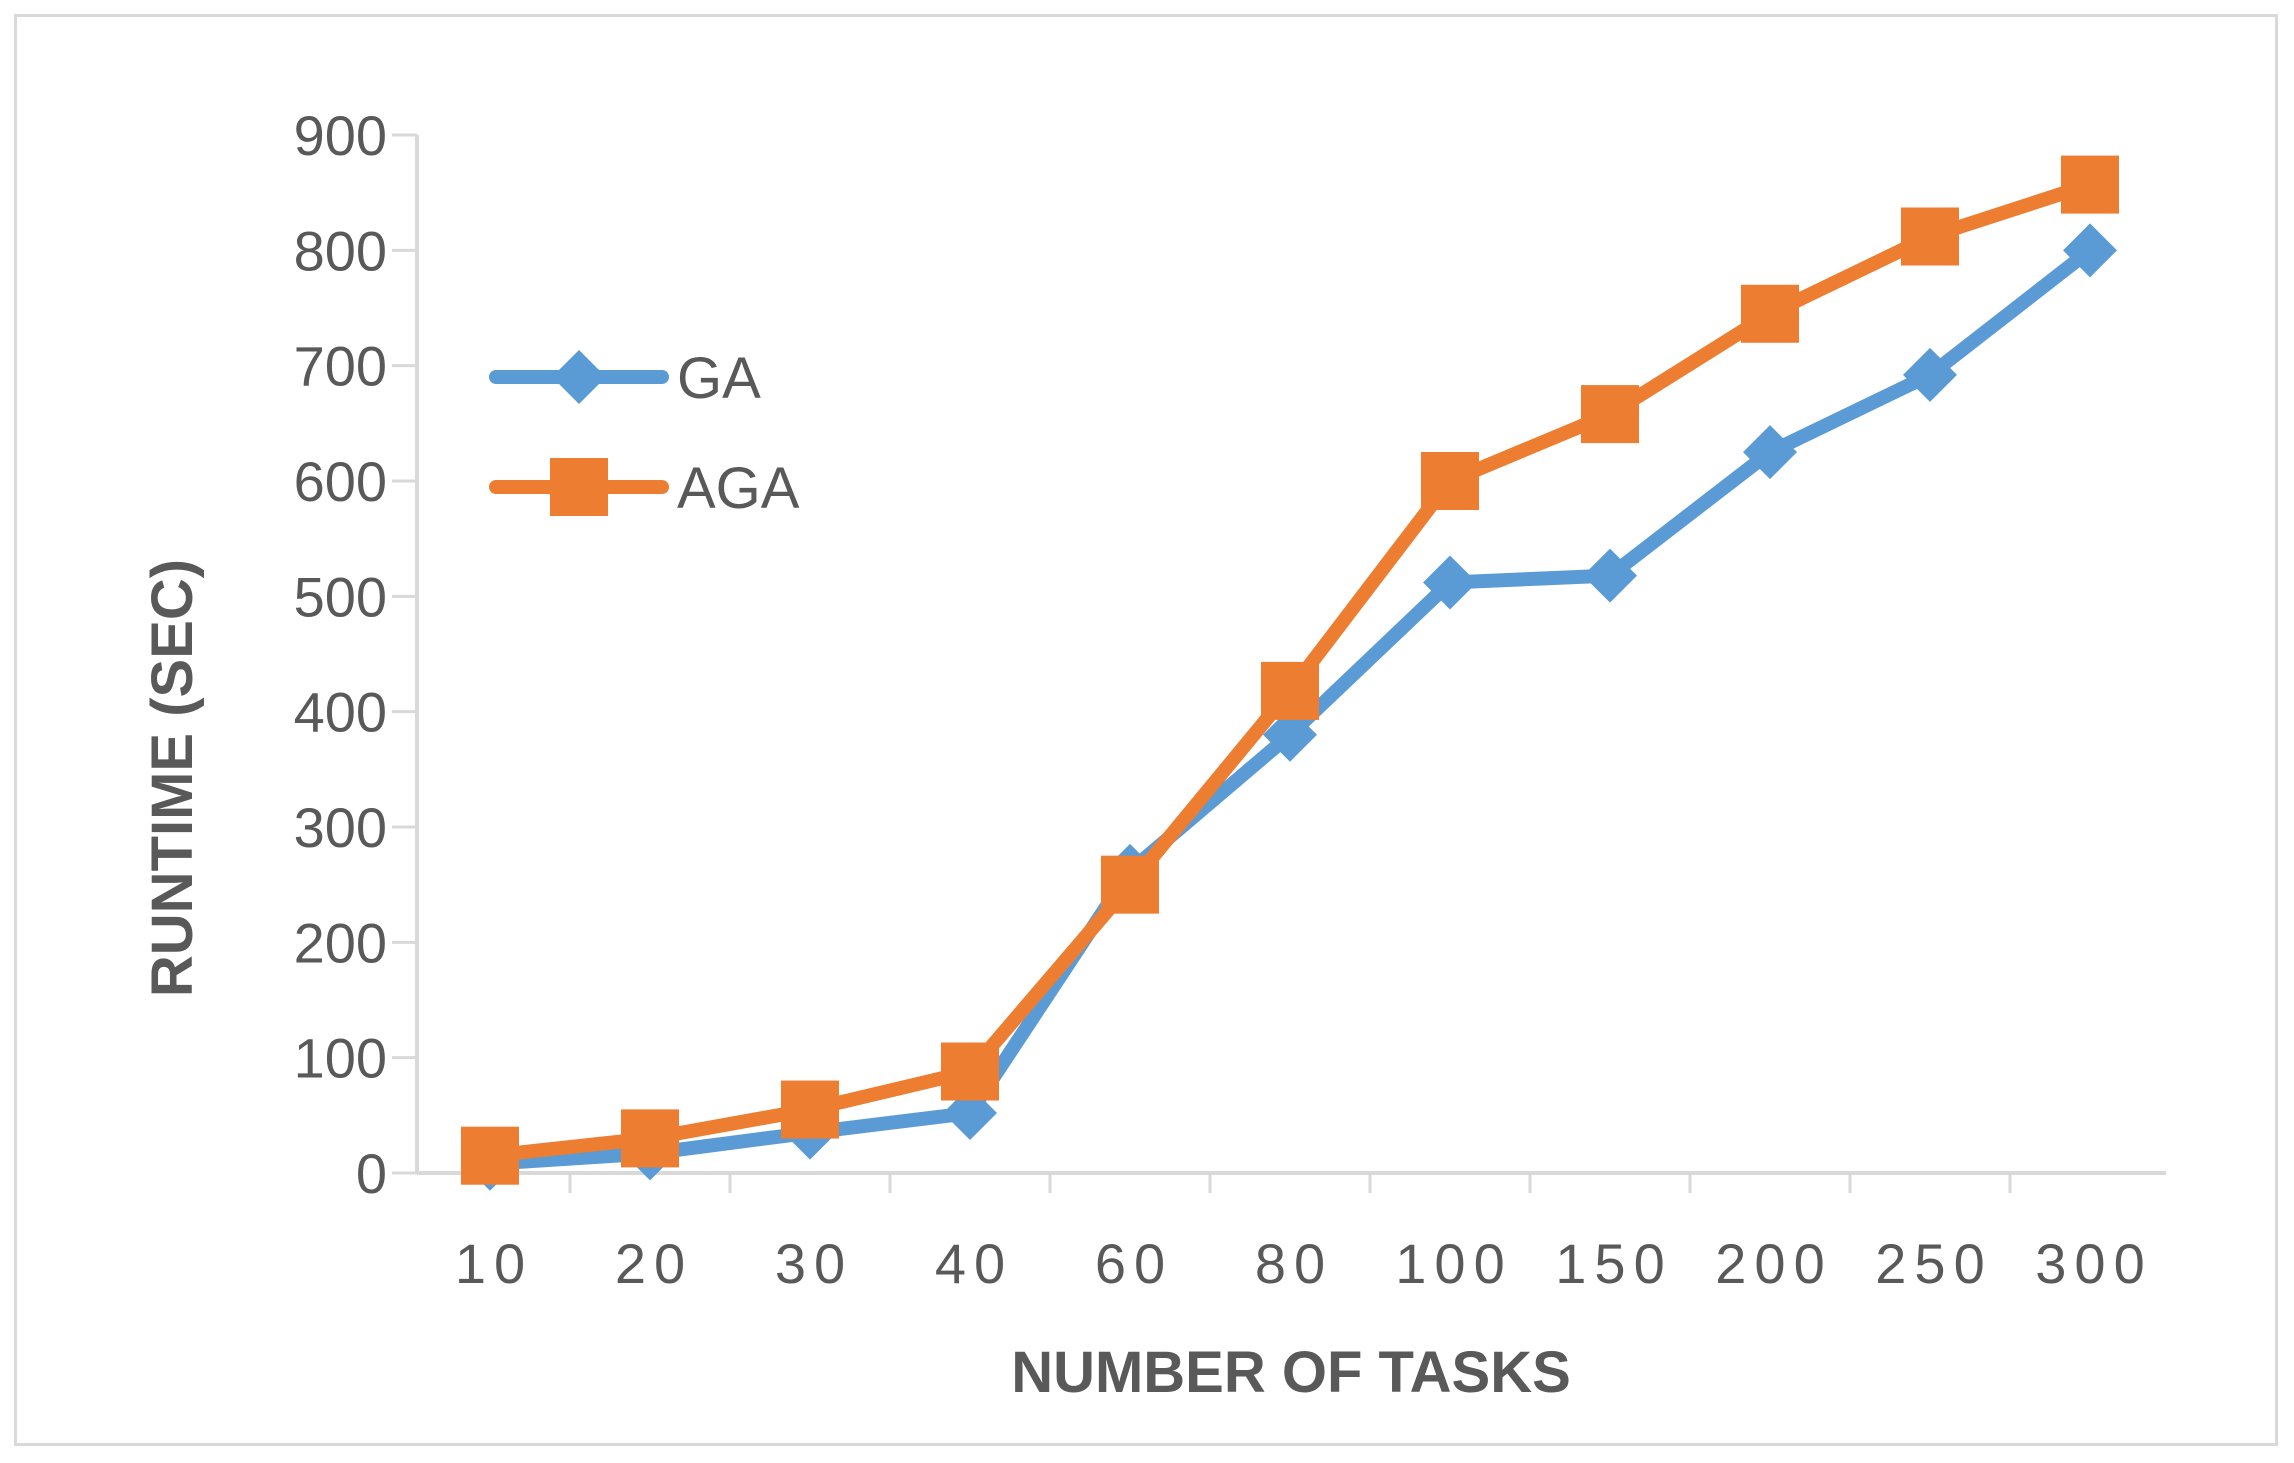 Image resolution: width=2294 pixels, height=1463 pixels. Describe the element at coordinates (814, 1263) in the screenshot. I see `x-tick-label: 30` at that location.